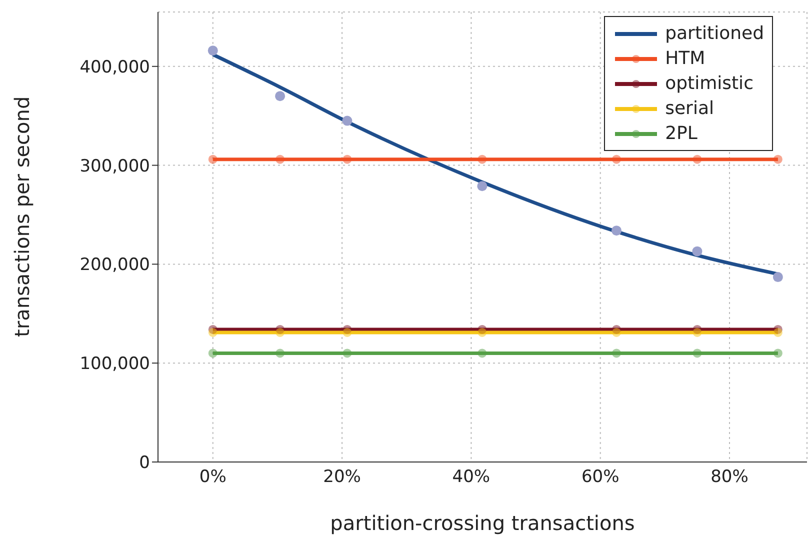 This screenshot has width=811, height=542. Describe the element at coordinates (714, 33) in the screenshot. I see `legend-label: partitioned` at that location.